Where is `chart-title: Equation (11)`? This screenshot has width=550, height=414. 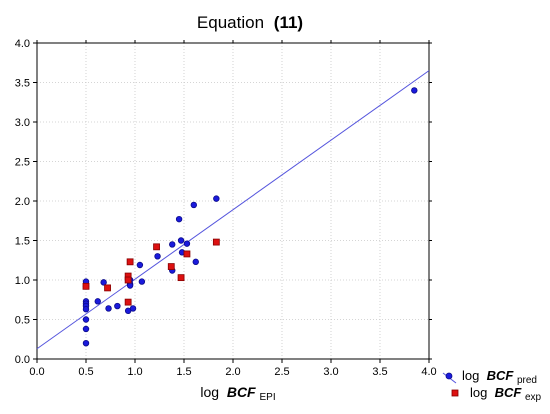 chart-title: Equation (11) is located at coordinates (250, 22).